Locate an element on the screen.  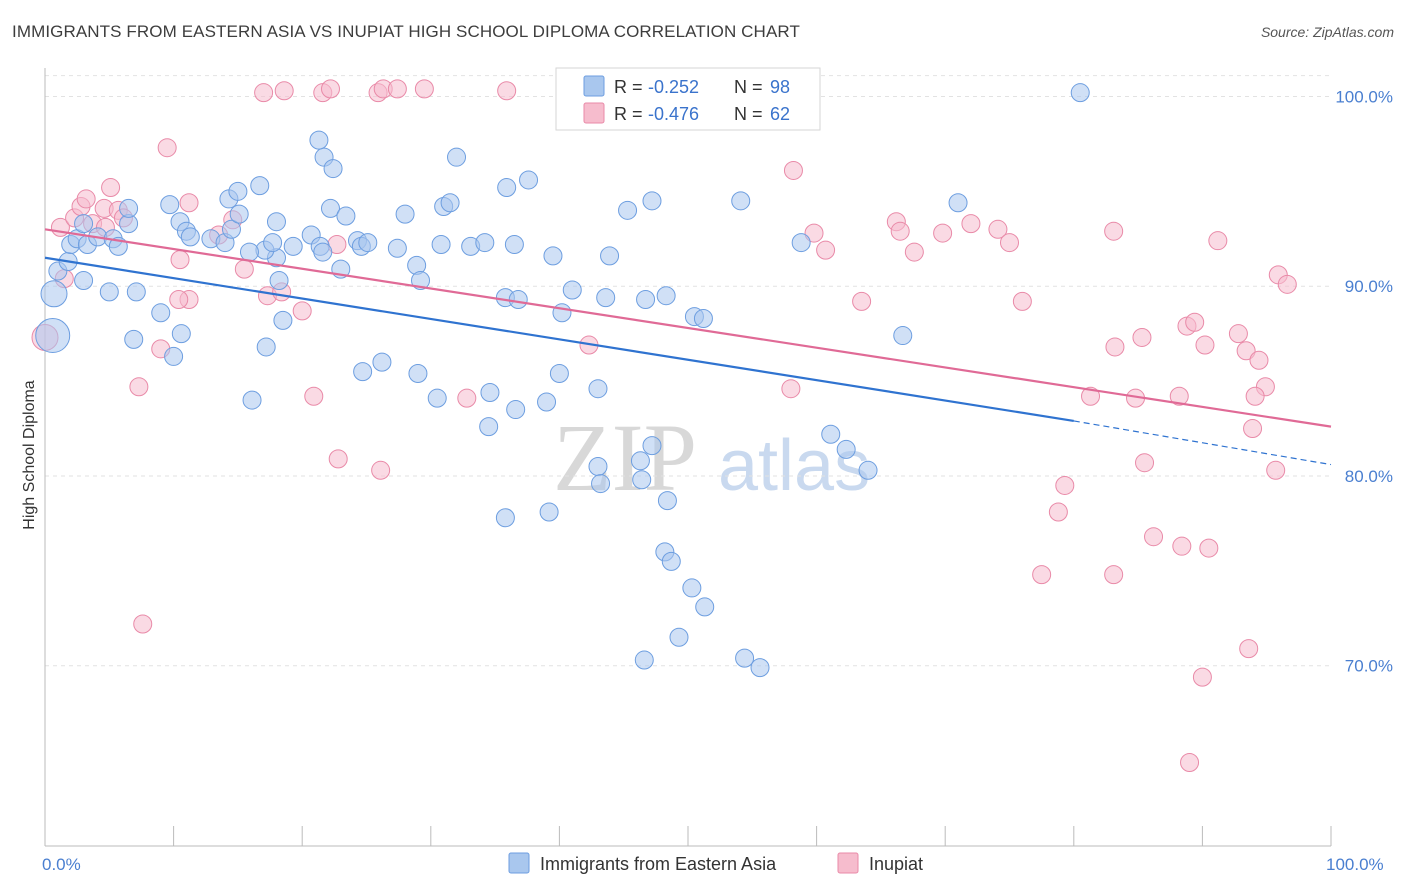
chart-source: Source: ZipAtlas.com is located at coordinates (1327, 32).